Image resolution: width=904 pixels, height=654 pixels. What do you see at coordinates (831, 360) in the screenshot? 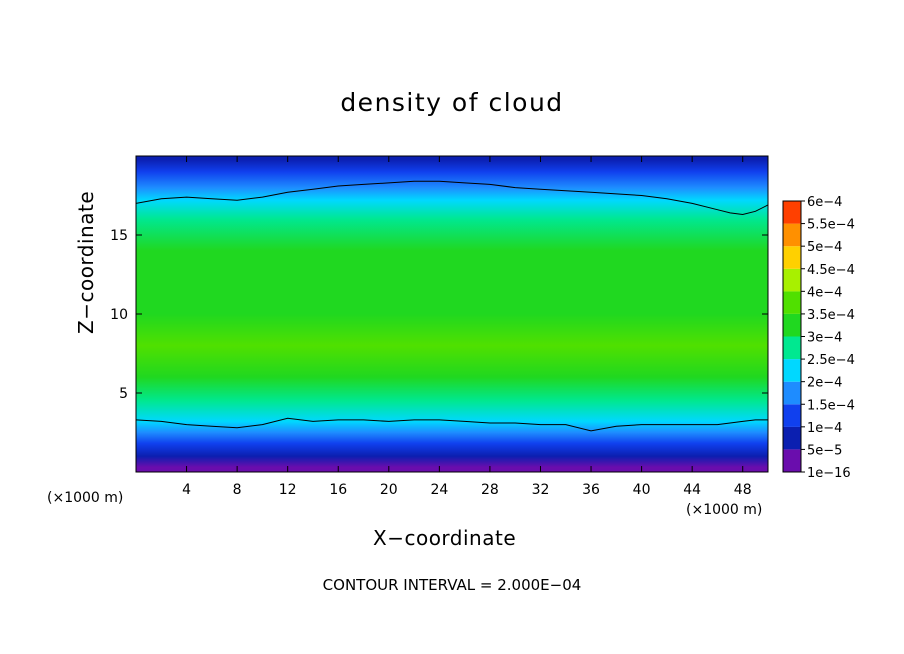
I see `colorbar-label: 2.5e−4` at bounding box center [831, 360].